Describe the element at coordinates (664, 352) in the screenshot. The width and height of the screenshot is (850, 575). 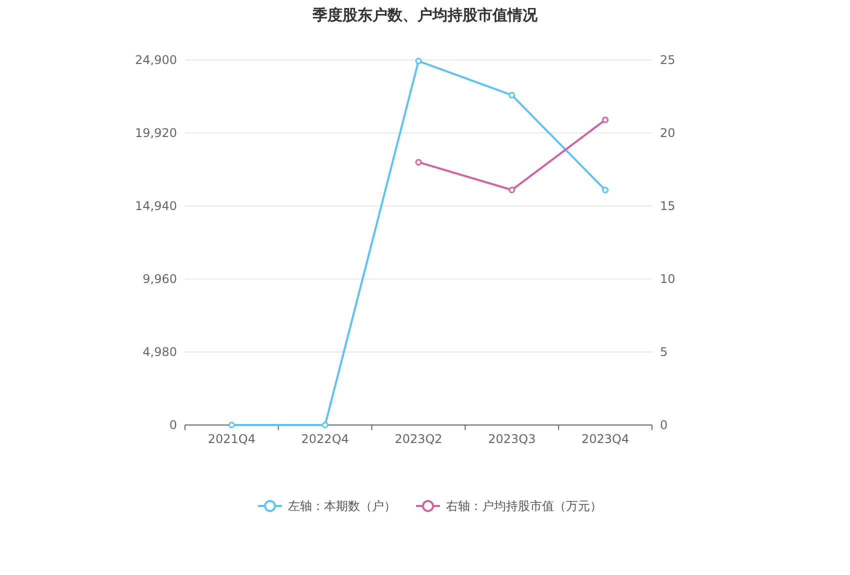
I see `y2-tick-label: 5` at that location.